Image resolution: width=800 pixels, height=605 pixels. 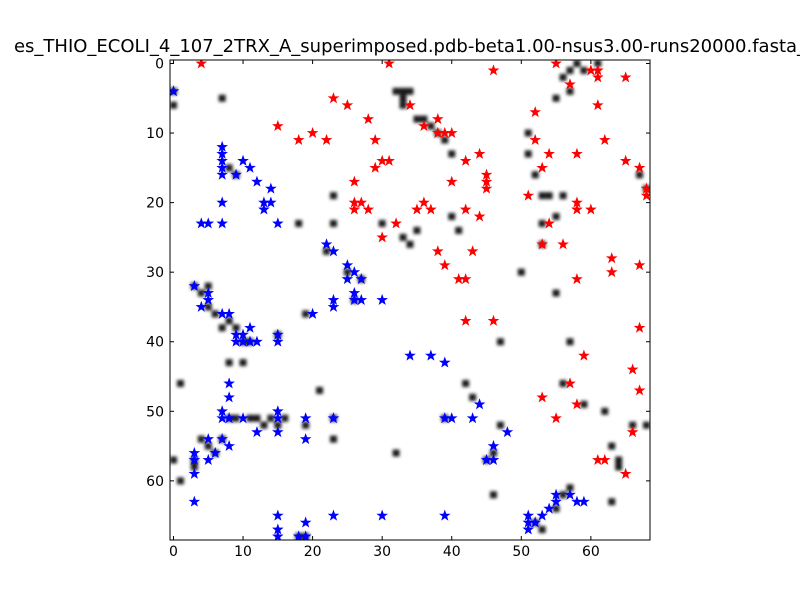 What do you see at coordinates (243, 552) in the screenshot?
I see `x-tick-label: 10` at bounding box center [243, 552].